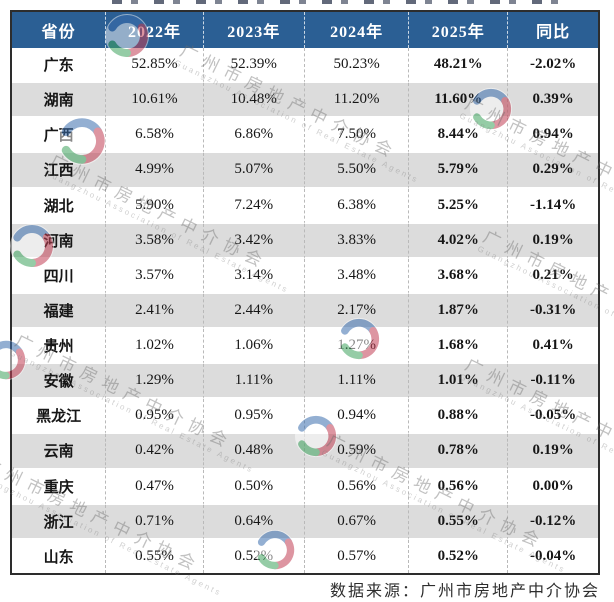 The width and height of the screenshot is (614, 602). Describe the element at coordinates (459, 136) in the screenshot. I see `cell-value: 8.44%` at that location.